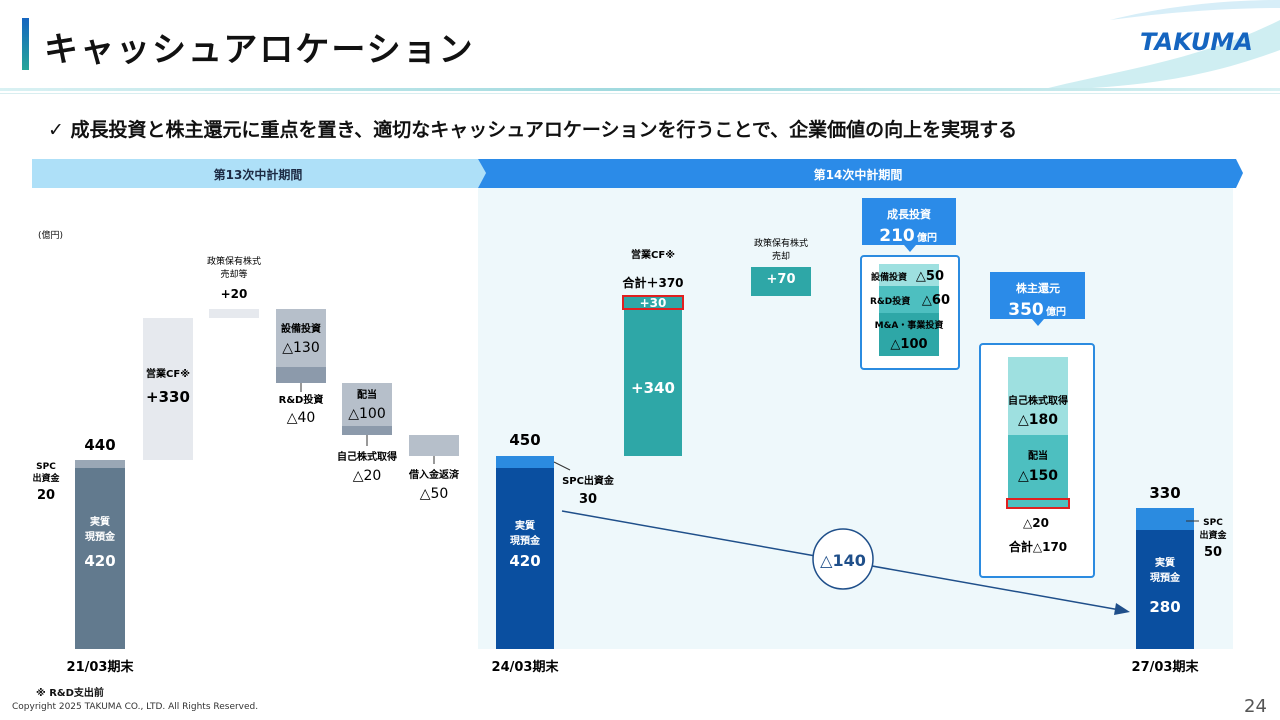 This screenshot has width=1280, height=720. I want to click on p1-policy-label-1: 政策保有株式, so click(234, 261).